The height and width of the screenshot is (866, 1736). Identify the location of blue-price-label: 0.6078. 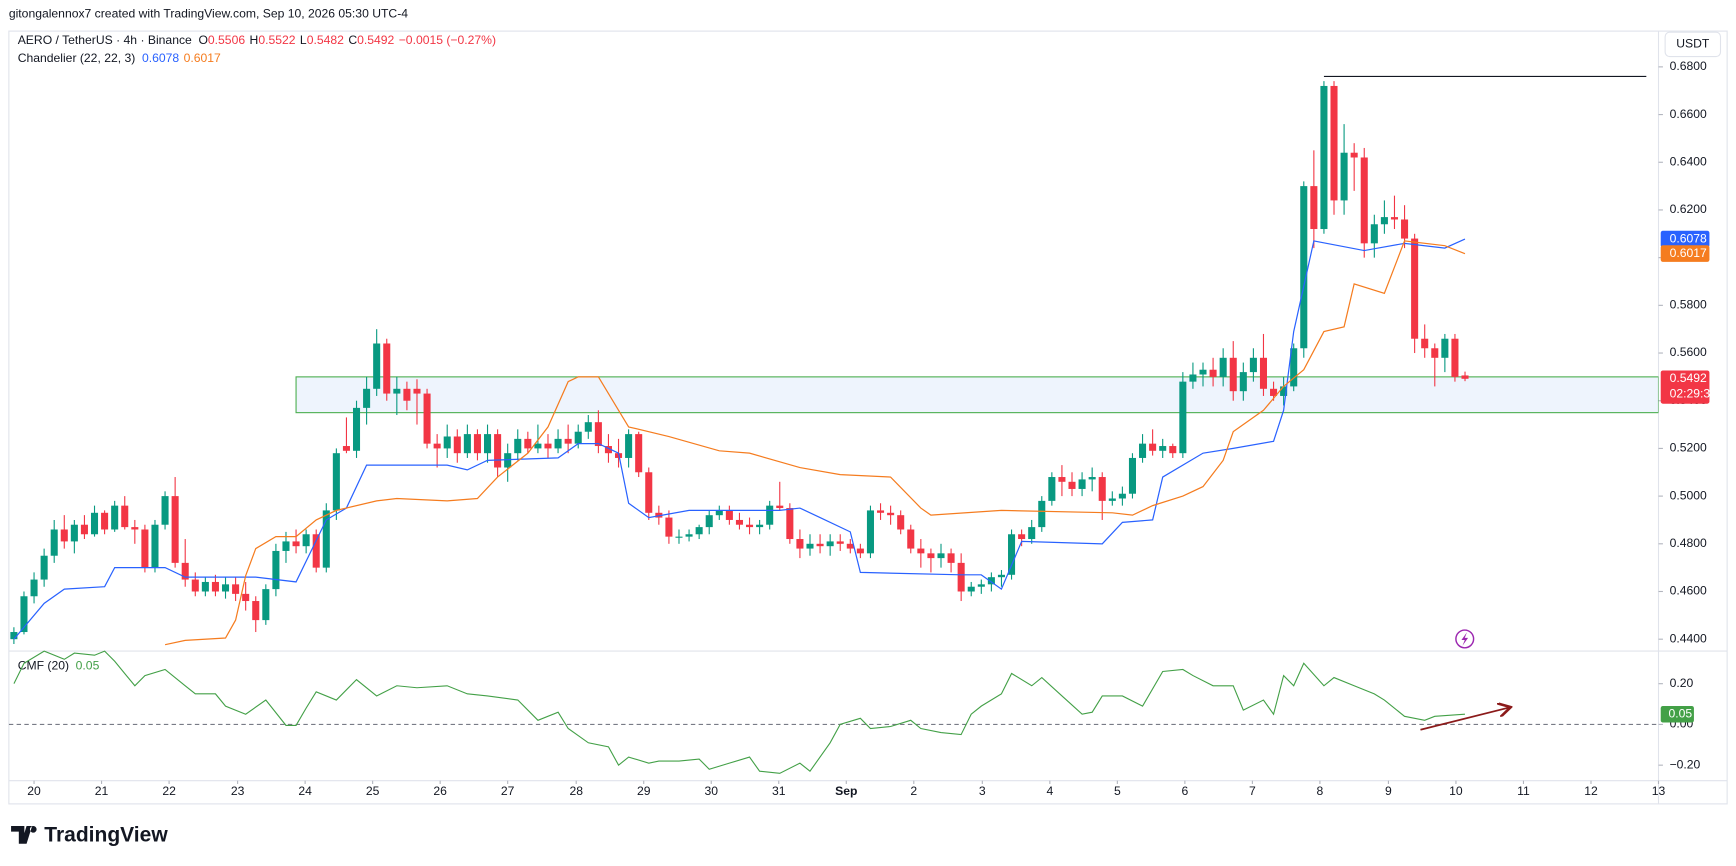
(1688, 238).